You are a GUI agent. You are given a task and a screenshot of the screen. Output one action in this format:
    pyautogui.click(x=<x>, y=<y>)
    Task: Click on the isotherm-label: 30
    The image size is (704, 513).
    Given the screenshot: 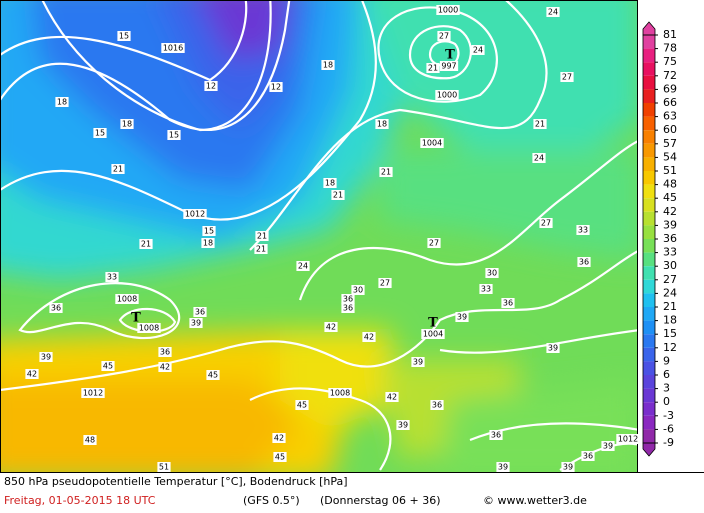 What is the action you would take?
    pyautogui.click(x=492, y=273)
    